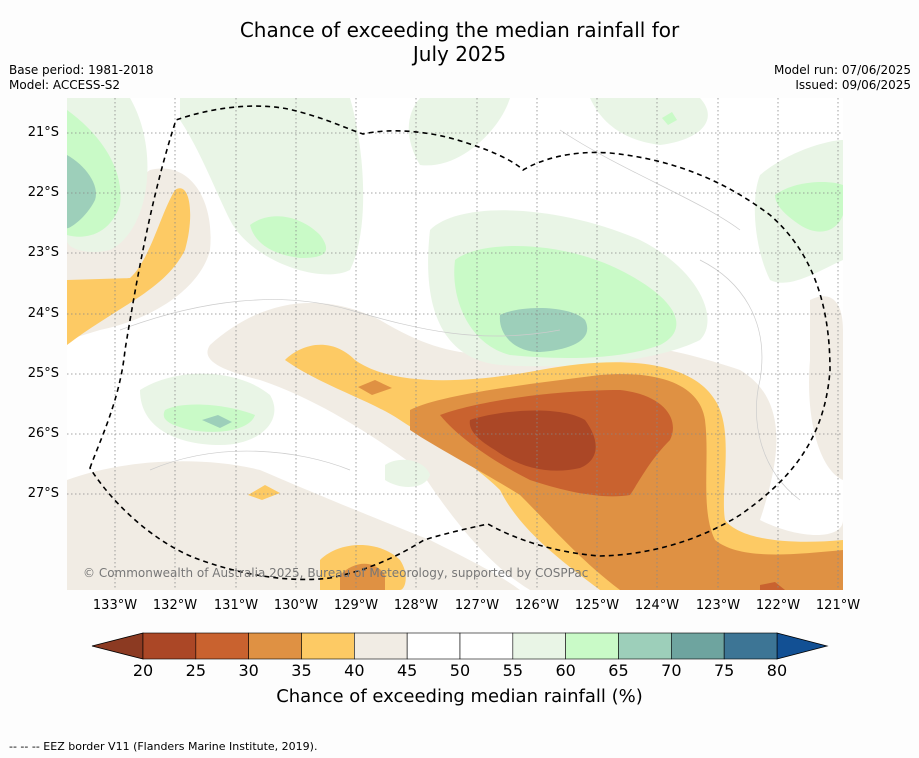  I want to click on lat-label-22S: 22°S, so click(43, 192).